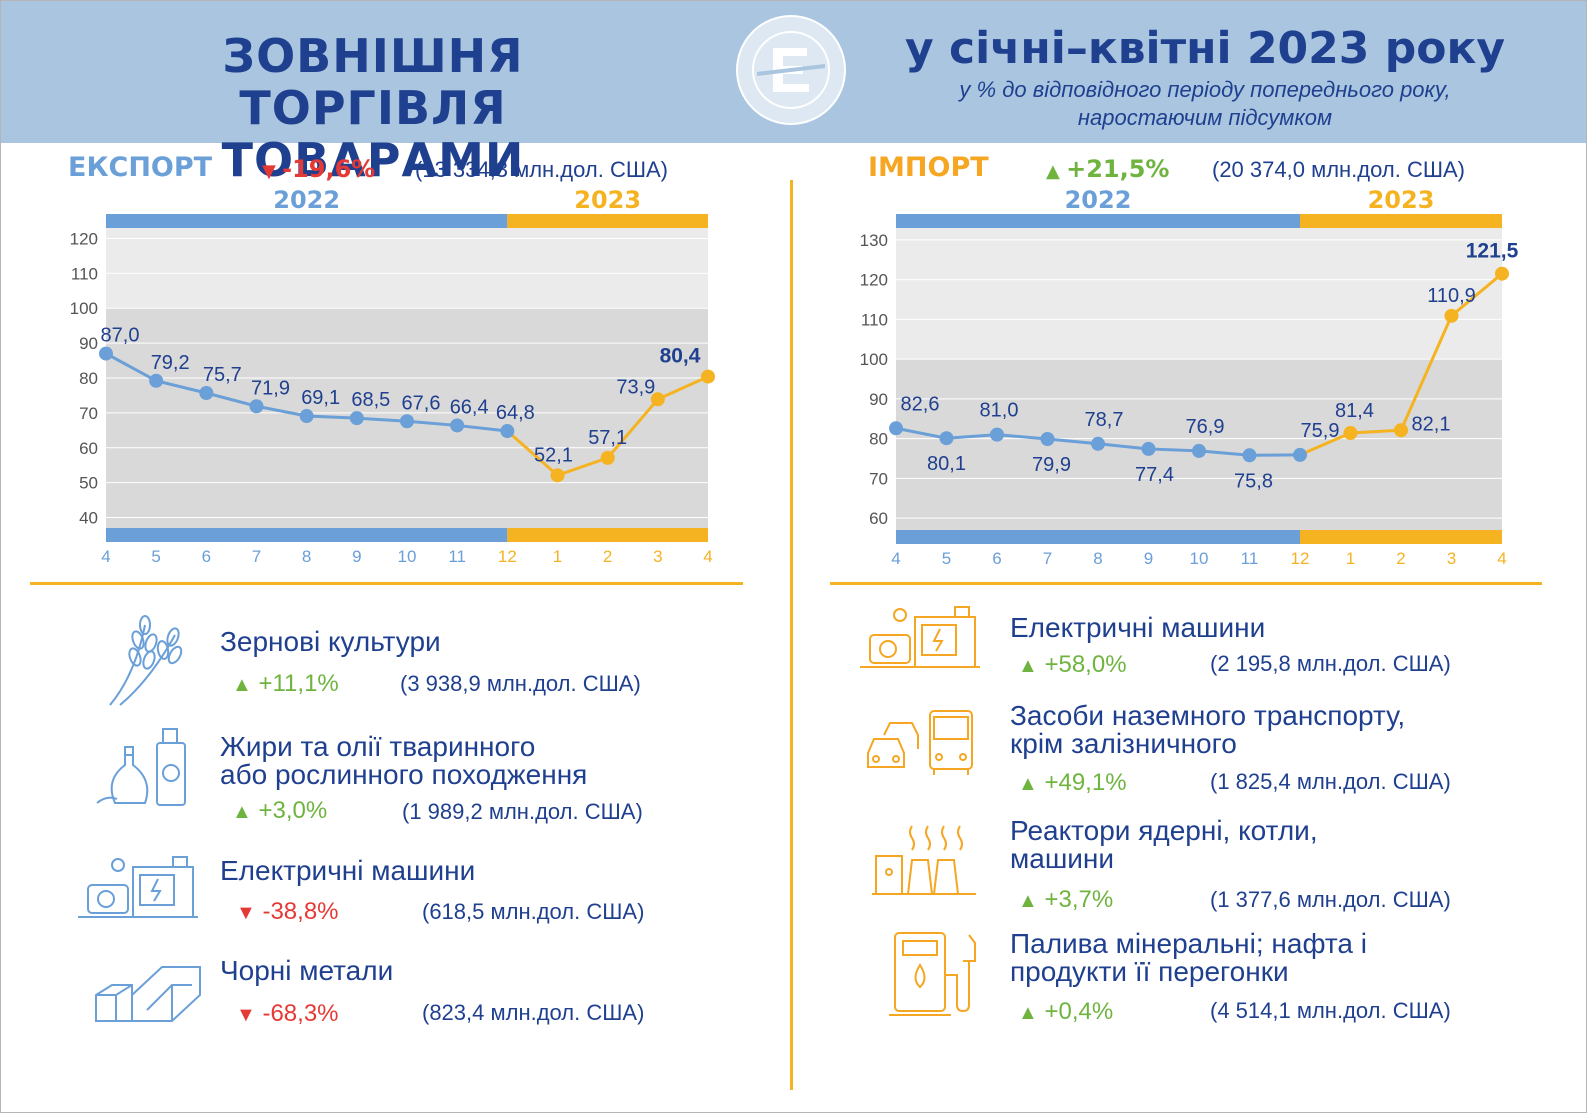 The height and width of the screenshot is (1113, 1587). Describe the element at coordinates (1253, 481) in the screenshot. I see `data-label: 75,8` at that location.